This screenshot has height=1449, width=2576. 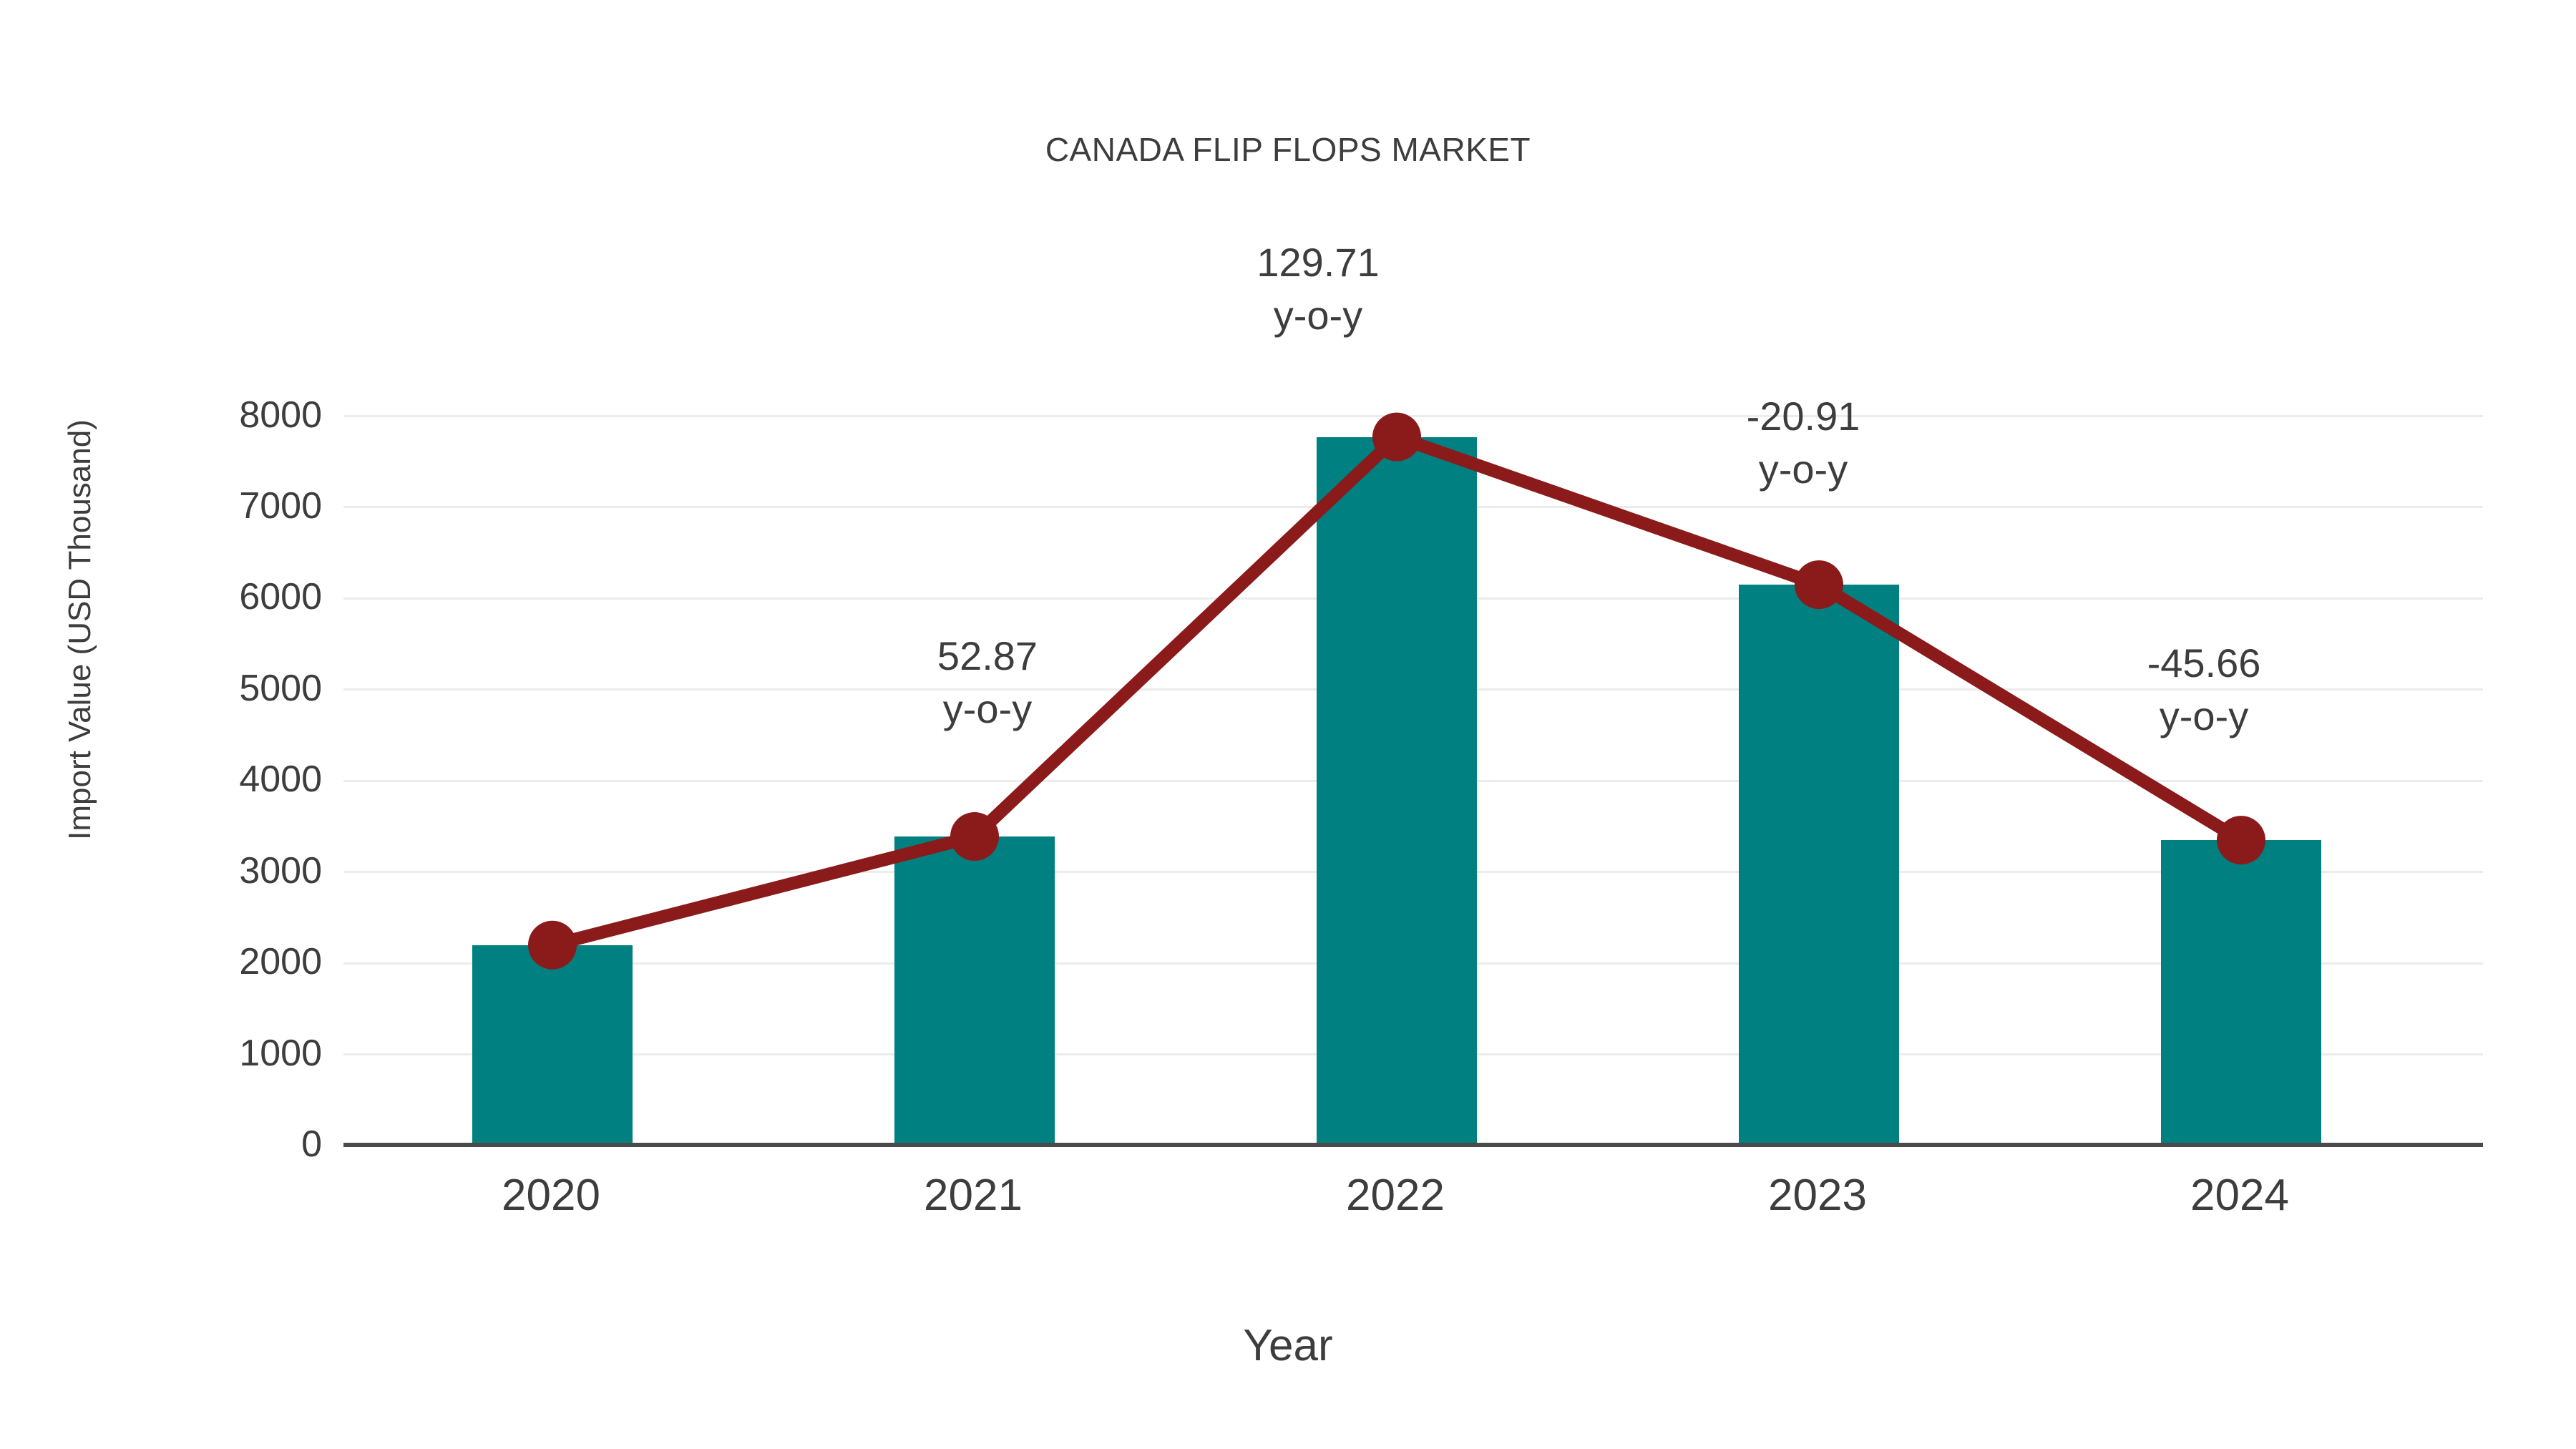 I want to click on bar-2023, so click(x=1819, y=865).